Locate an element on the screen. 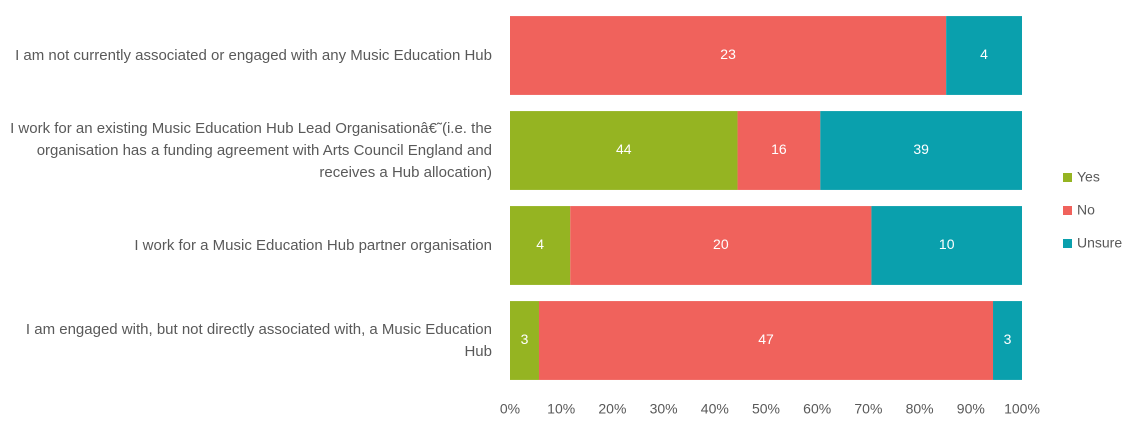  x-tick-label: 60% is located at coordinates (817, 409).